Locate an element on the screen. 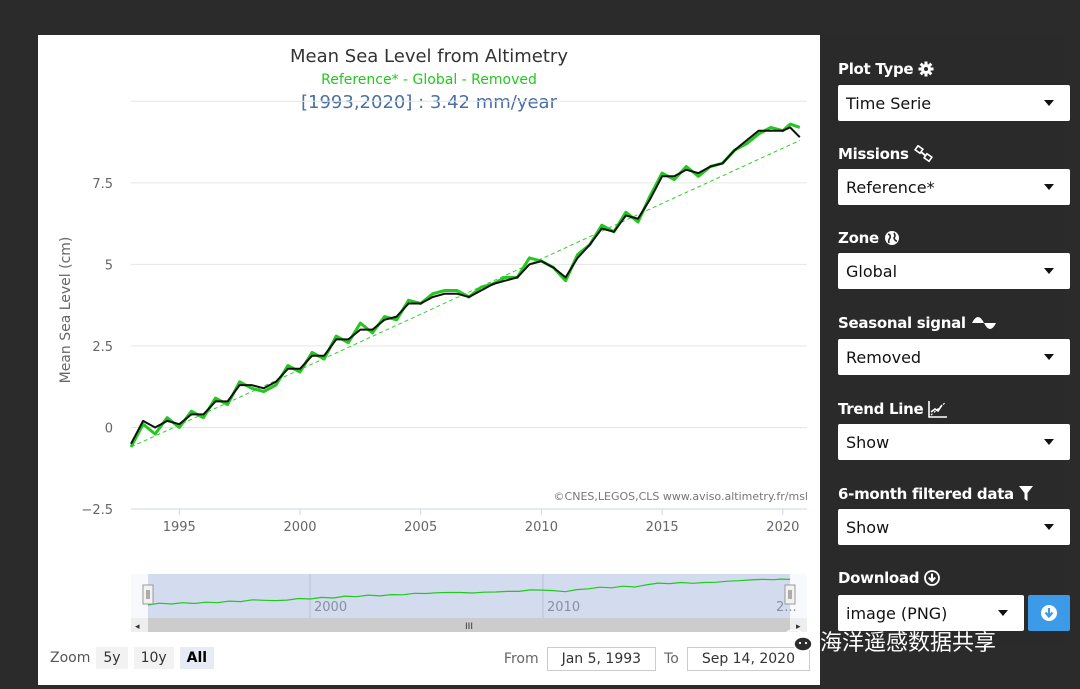 The image size is (1080, 689). y-tick-label: 0 is located at coordinates (109, 428).